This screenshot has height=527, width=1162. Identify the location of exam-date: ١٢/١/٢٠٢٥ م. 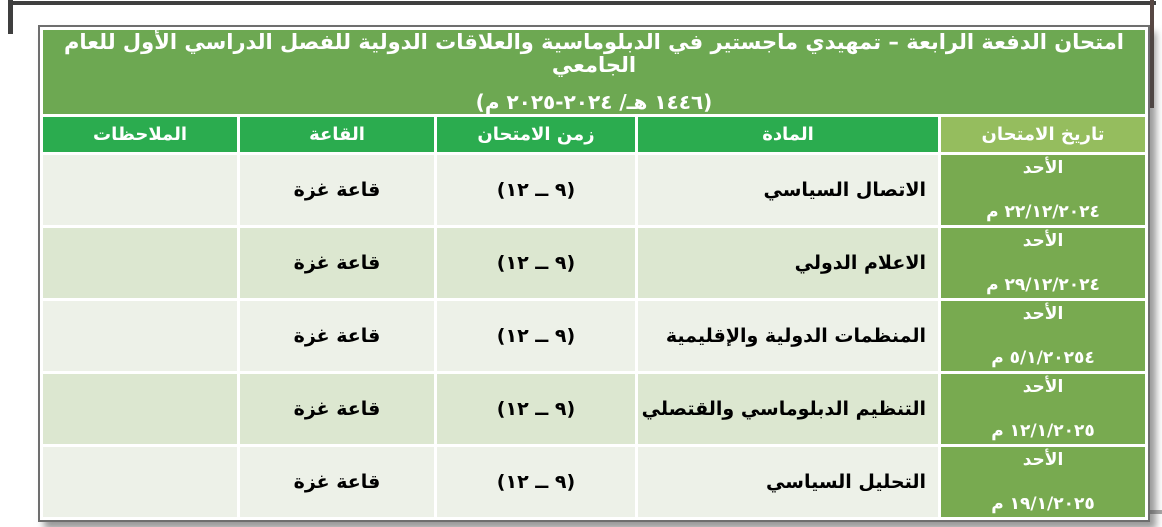
(1043, 430).